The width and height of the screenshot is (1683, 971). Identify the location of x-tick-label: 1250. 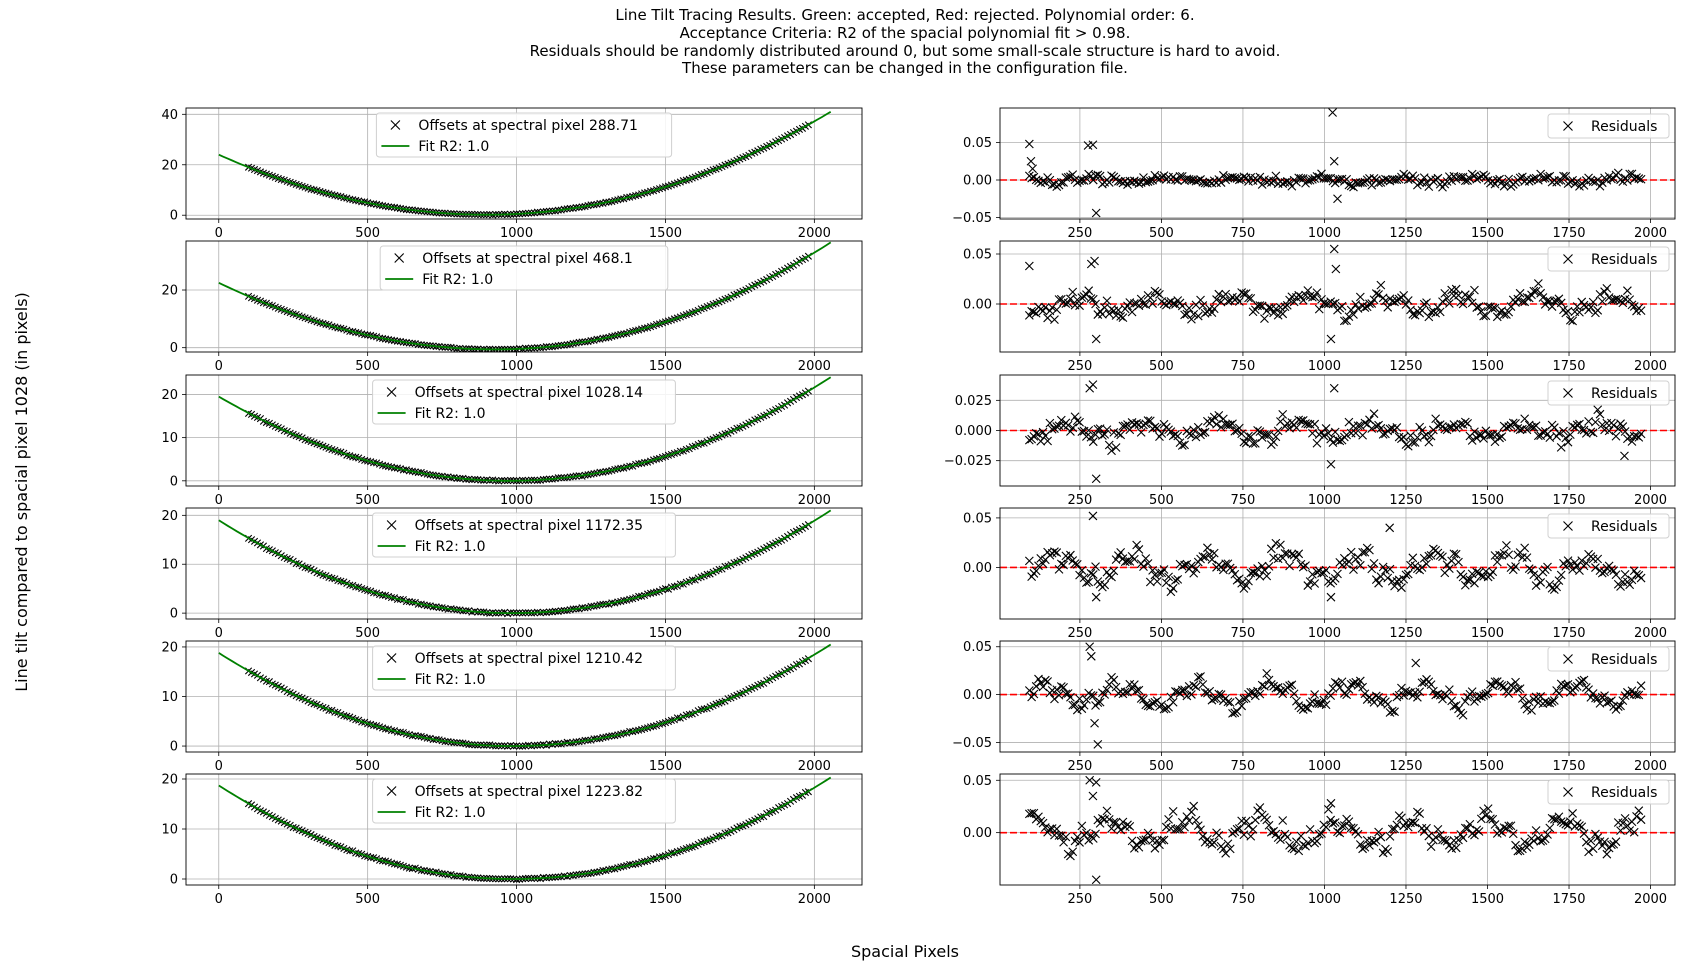
(1405, 766).